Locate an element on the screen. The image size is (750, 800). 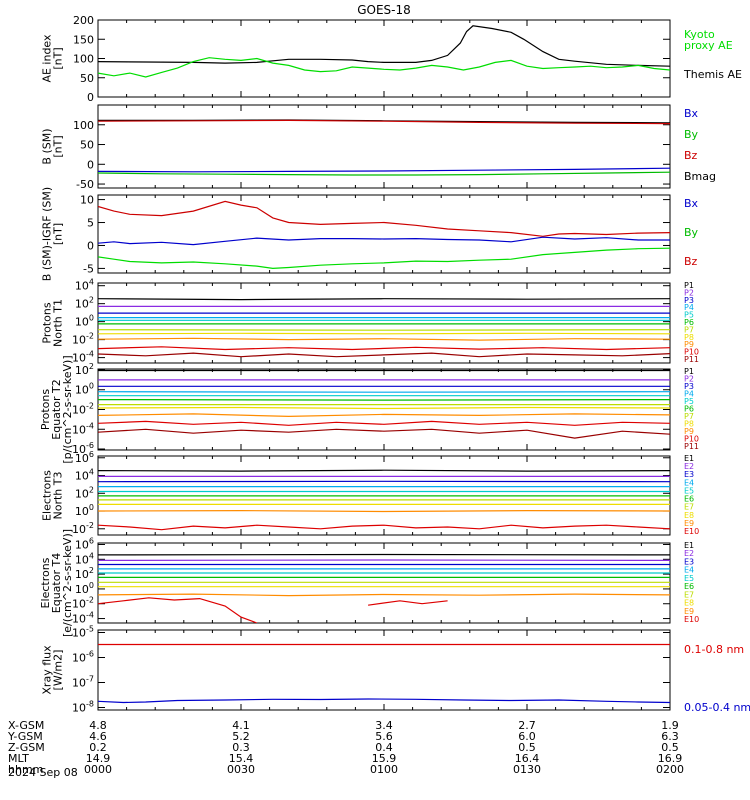
x-tick-value: 5.6 is located at coordinates (384, 736).